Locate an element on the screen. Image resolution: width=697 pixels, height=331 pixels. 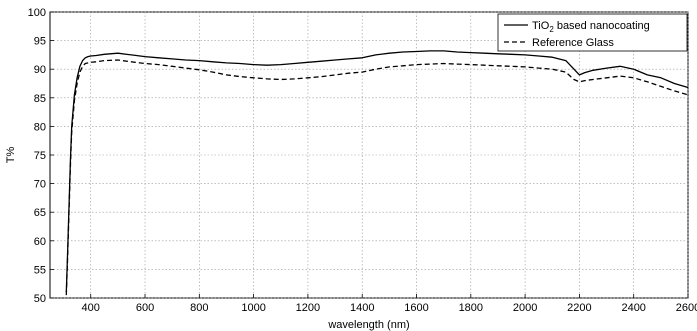
x-tick-label: 2200 is located at coordinates (579, 308).